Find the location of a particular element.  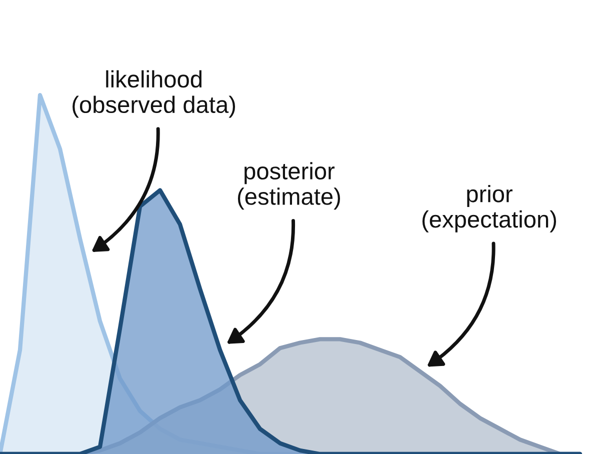

annotation: likelihood (observed data) is located at coordinates (154, 94).